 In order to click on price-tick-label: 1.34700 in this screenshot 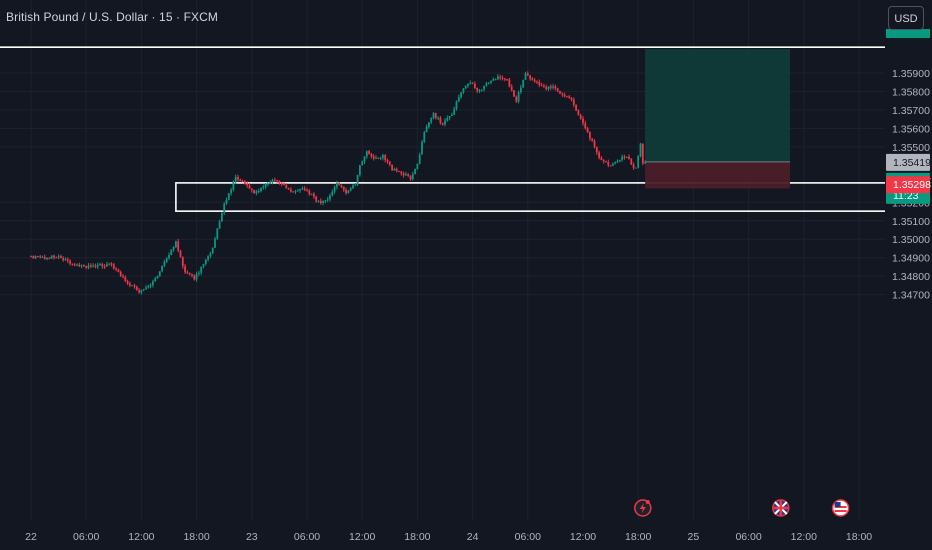, I will do `click(911, 296)`.